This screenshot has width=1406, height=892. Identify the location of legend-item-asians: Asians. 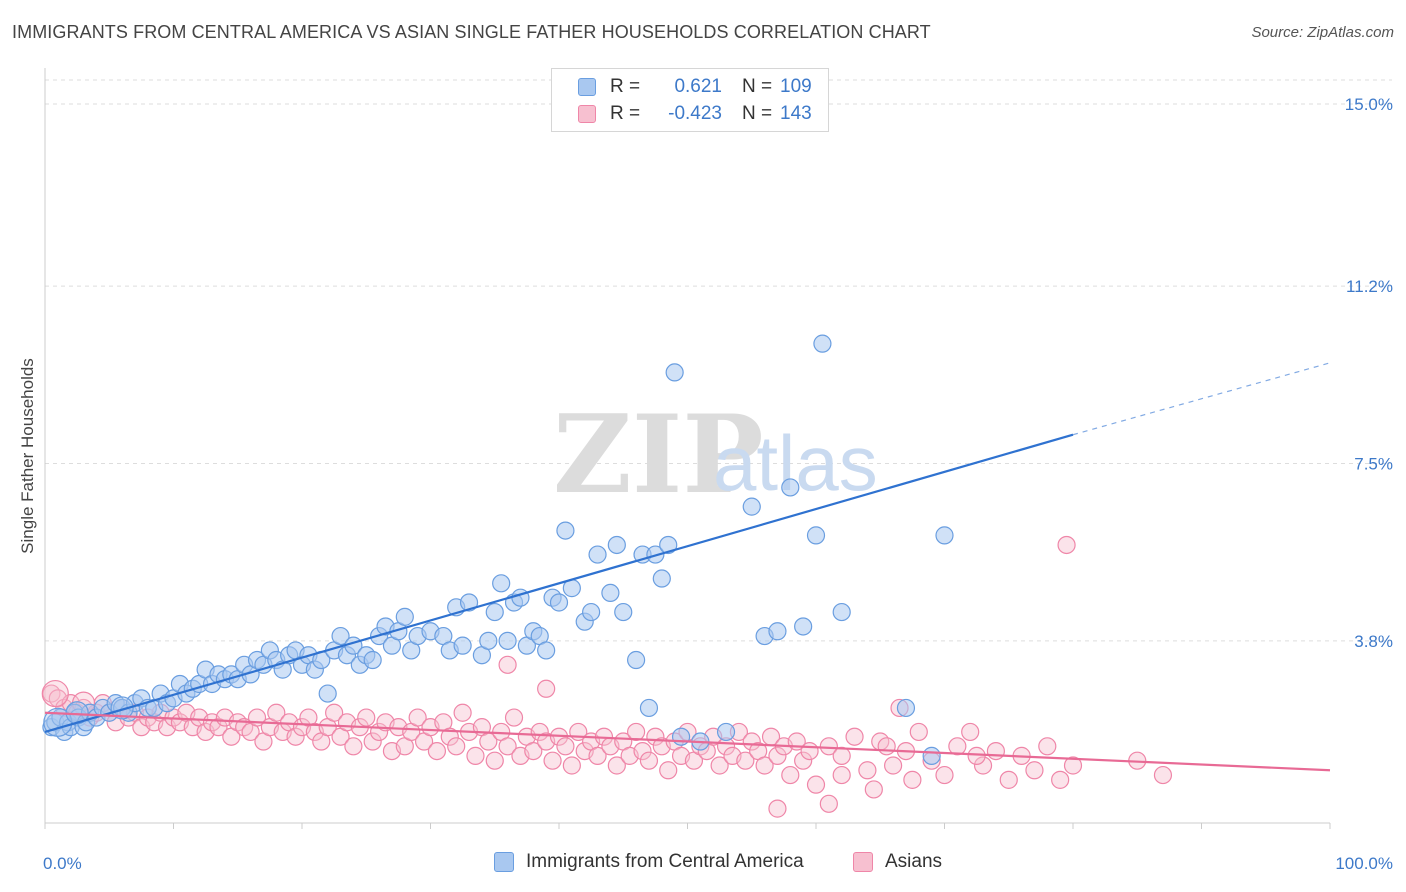
(897, 862).